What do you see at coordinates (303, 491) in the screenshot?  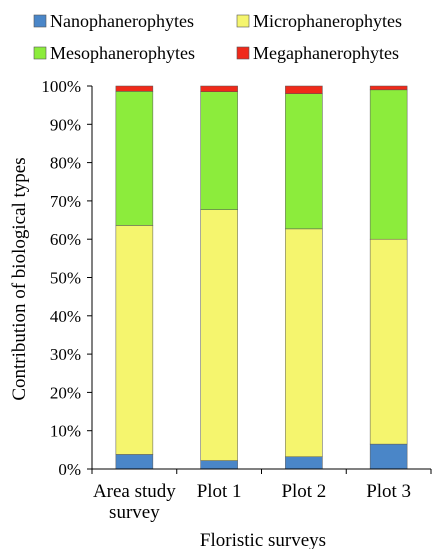 I see `x-tick-label: Plot 2` at bounding box center [303, 491].